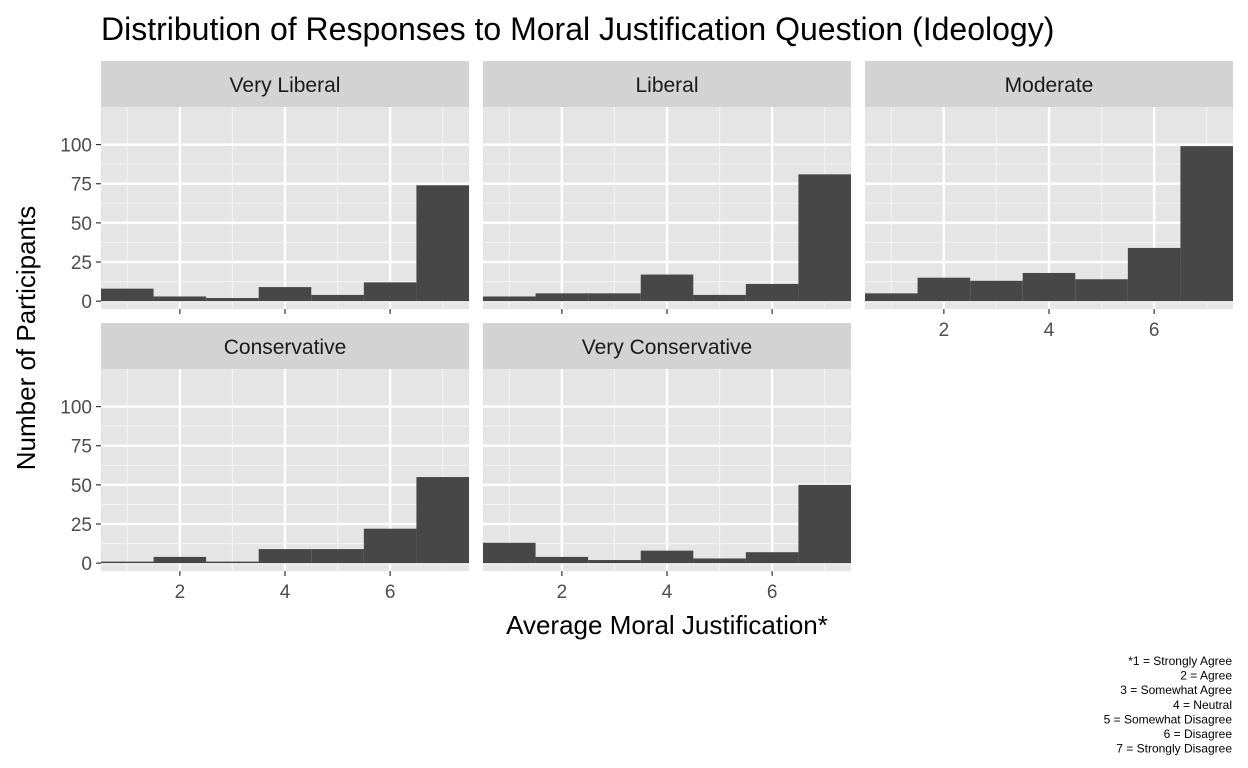  I want to click on strip-conservative, so click(285, 346).